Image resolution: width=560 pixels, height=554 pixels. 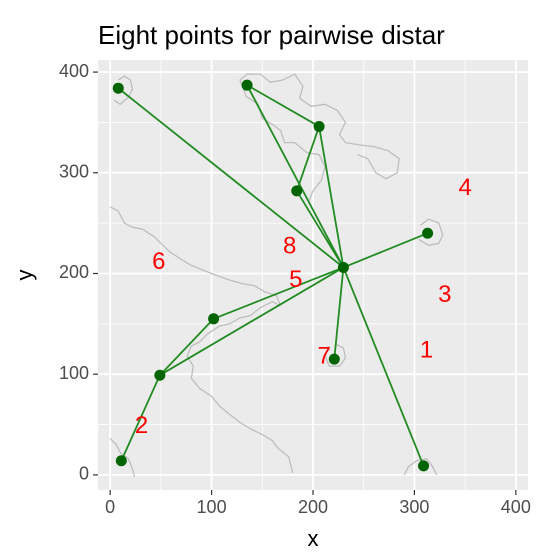 I want to click on annotation-label: 7, so click(x=323, y=355).